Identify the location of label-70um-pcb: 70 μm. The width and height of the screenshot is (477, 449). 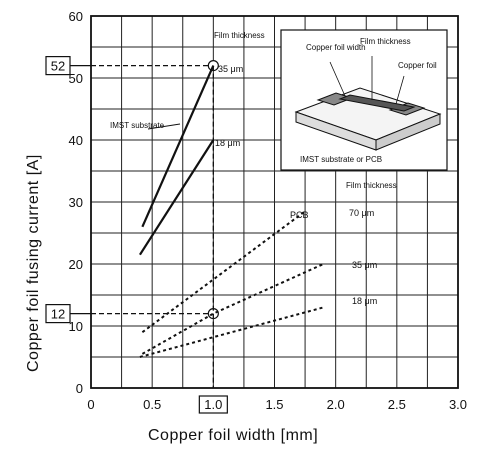
(361, 213).